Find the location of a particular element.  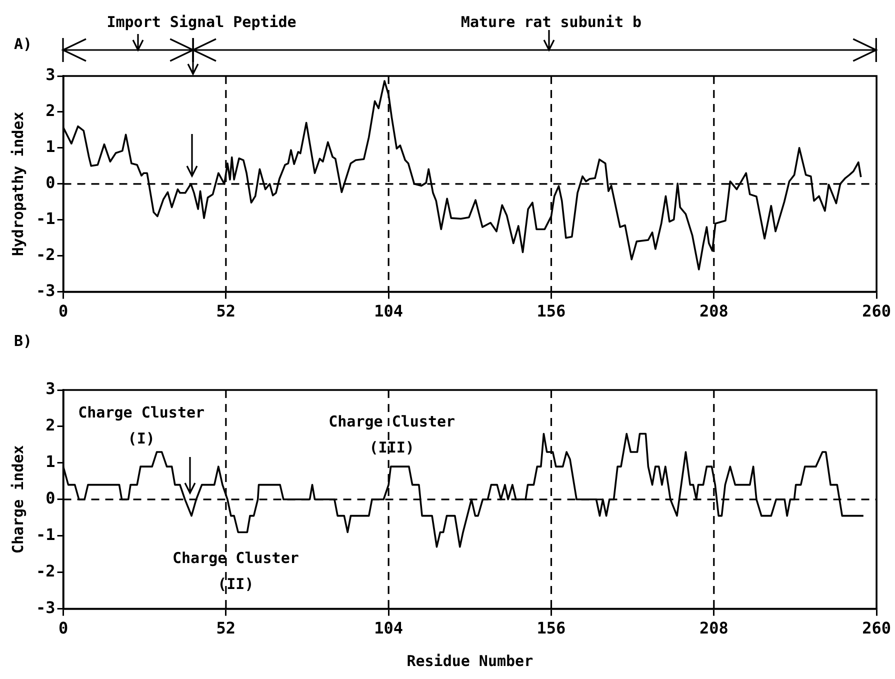

x-axis-title: Residue Number is located at coordinates (470, 661).